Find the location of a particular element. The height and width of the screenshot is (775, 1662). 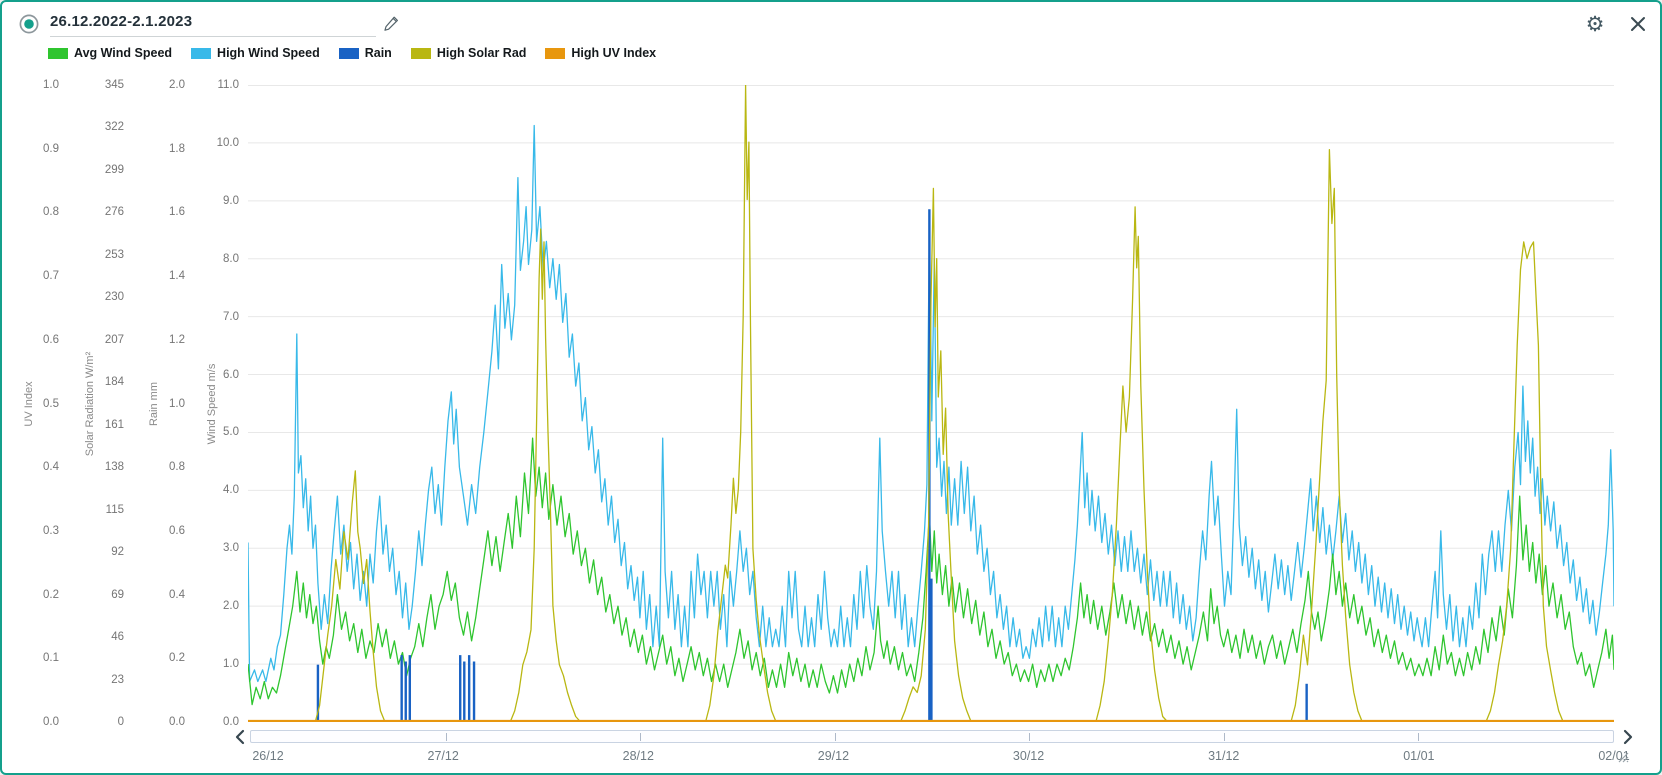

y-tick-label: 0.9 is located at coordinates (51, 148).